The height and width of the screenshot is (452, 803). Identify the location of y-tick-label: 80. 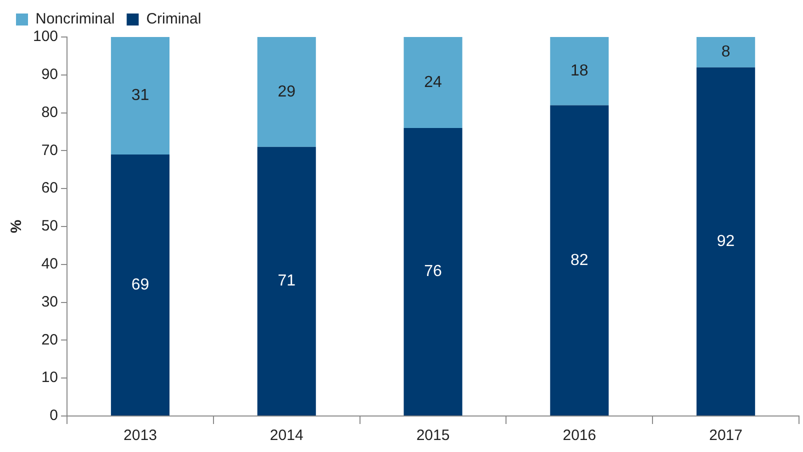
(49, 112).